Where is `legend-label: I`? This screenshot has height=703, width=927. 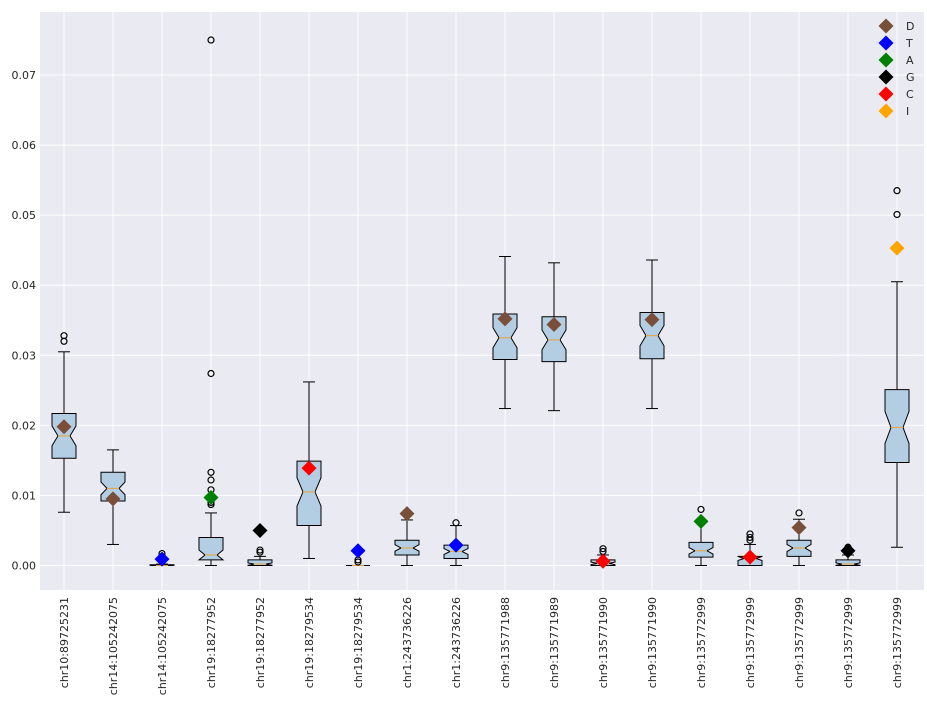 legend-label: I is located at coordinates (907, 111).